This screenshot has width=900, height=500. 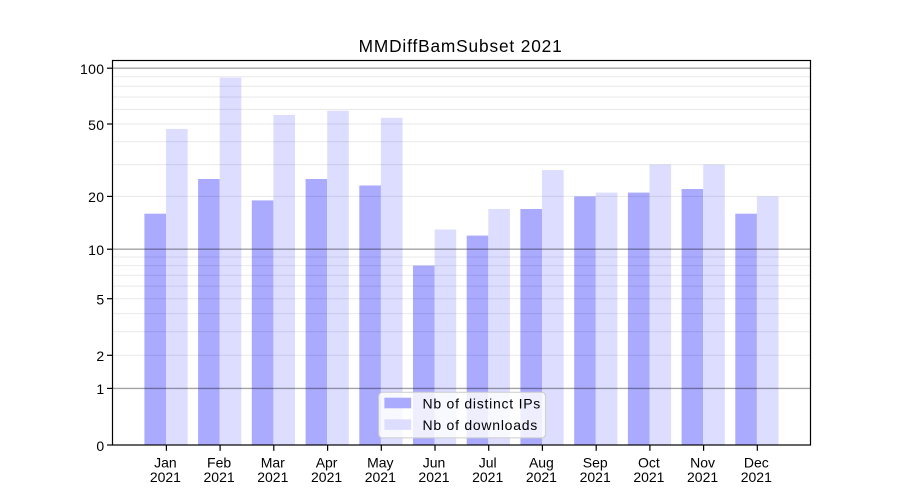 I want to click on svg-text: Jan, so click(x=165, y=462).